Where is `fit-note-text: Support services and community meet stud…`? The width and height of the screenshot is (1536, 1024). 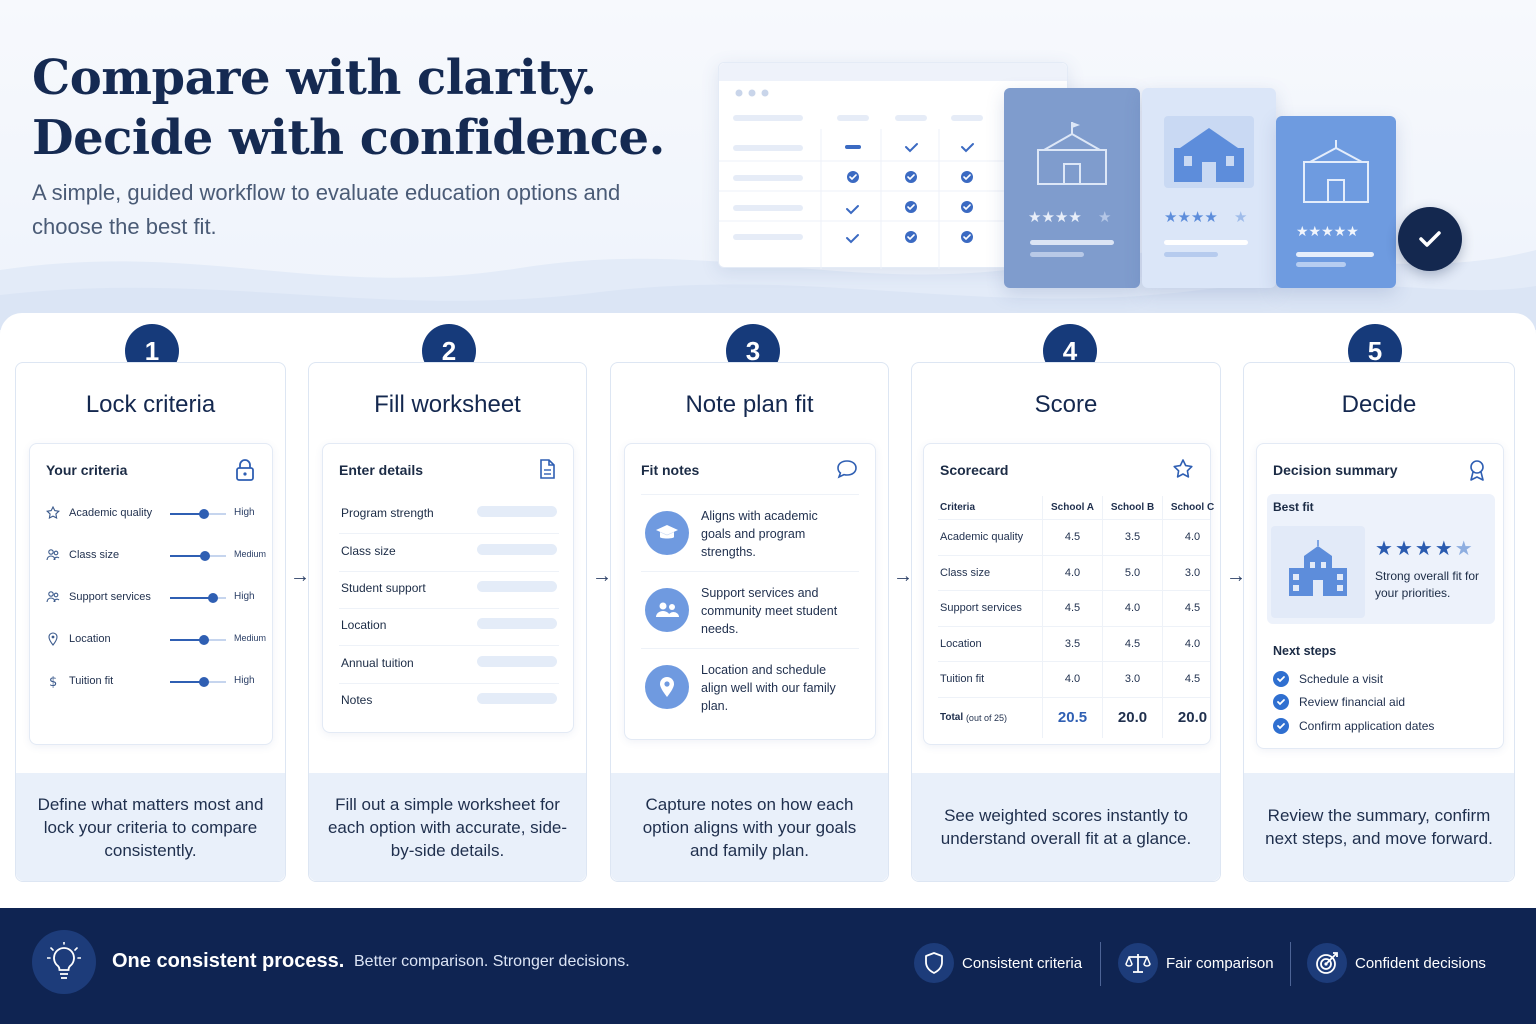
fit-note-text: Support services and community meet stud… is located at coordinates (769, 611).